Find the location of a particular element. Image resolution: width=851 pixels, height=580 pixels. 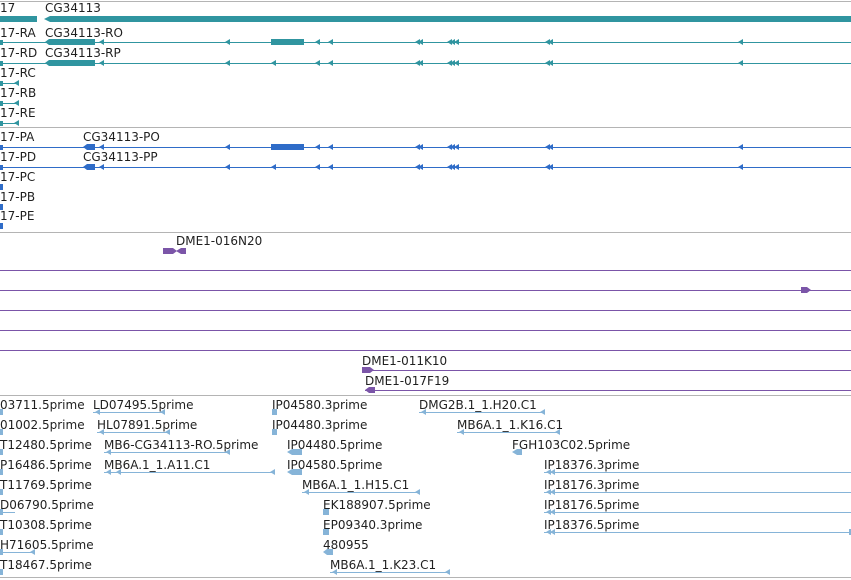

transcript-label: CG34113-RP is located at coordinates (83, 53).